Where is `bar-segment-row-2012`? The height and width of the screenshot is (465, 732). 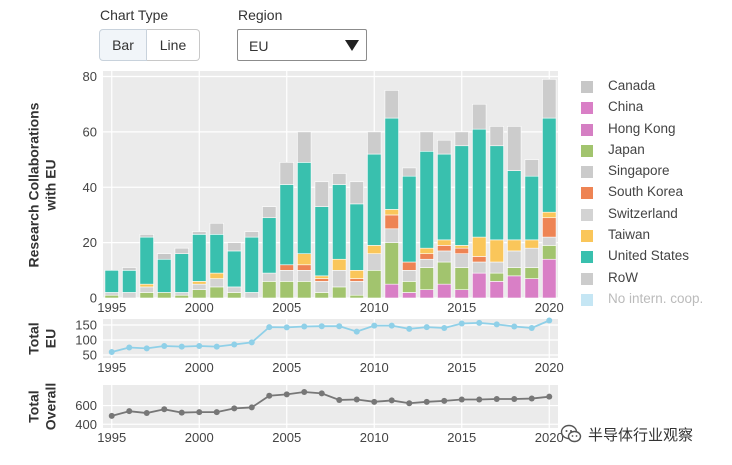 bar-segment-row-2012 is located at coordinates (409, 172).